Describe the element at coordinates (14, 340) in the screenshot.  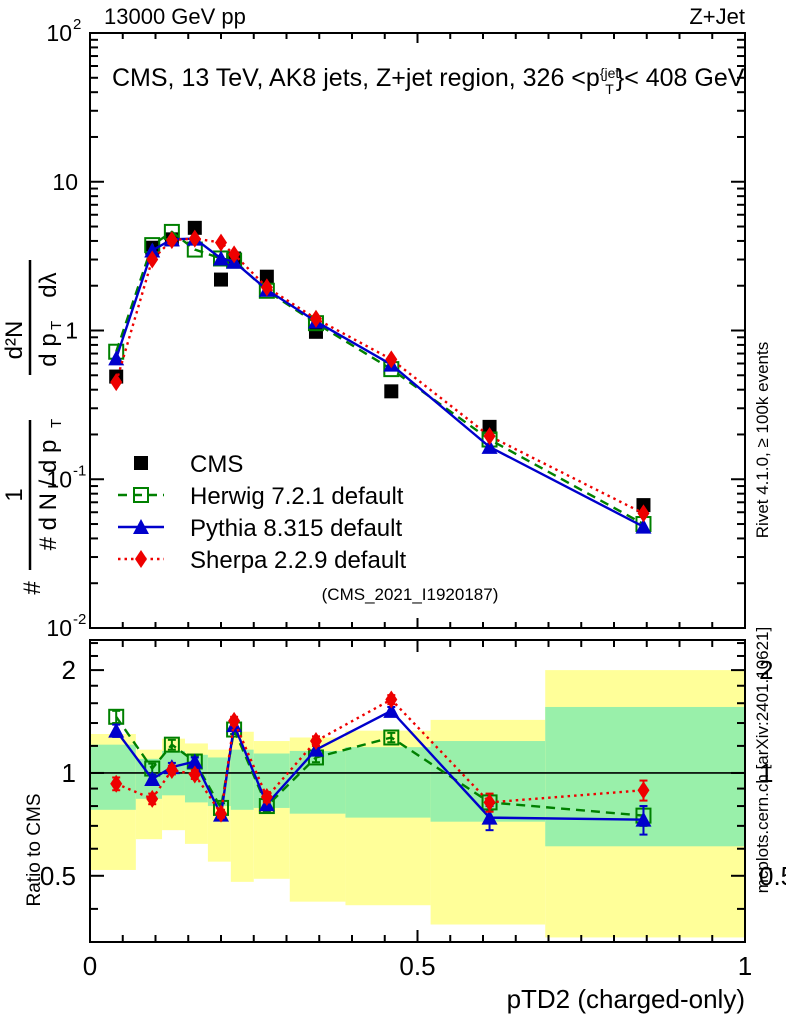
I see `y-label-part: d²N` at that location.